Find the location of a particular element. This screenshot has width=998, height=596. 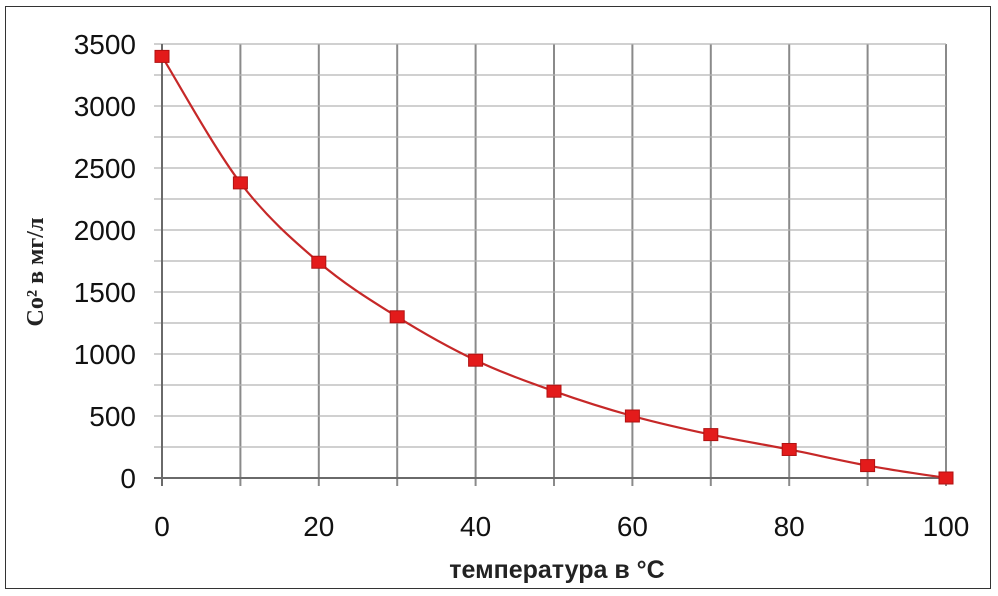

y-tick-label: 1500 is located at coordinates (105, 292).